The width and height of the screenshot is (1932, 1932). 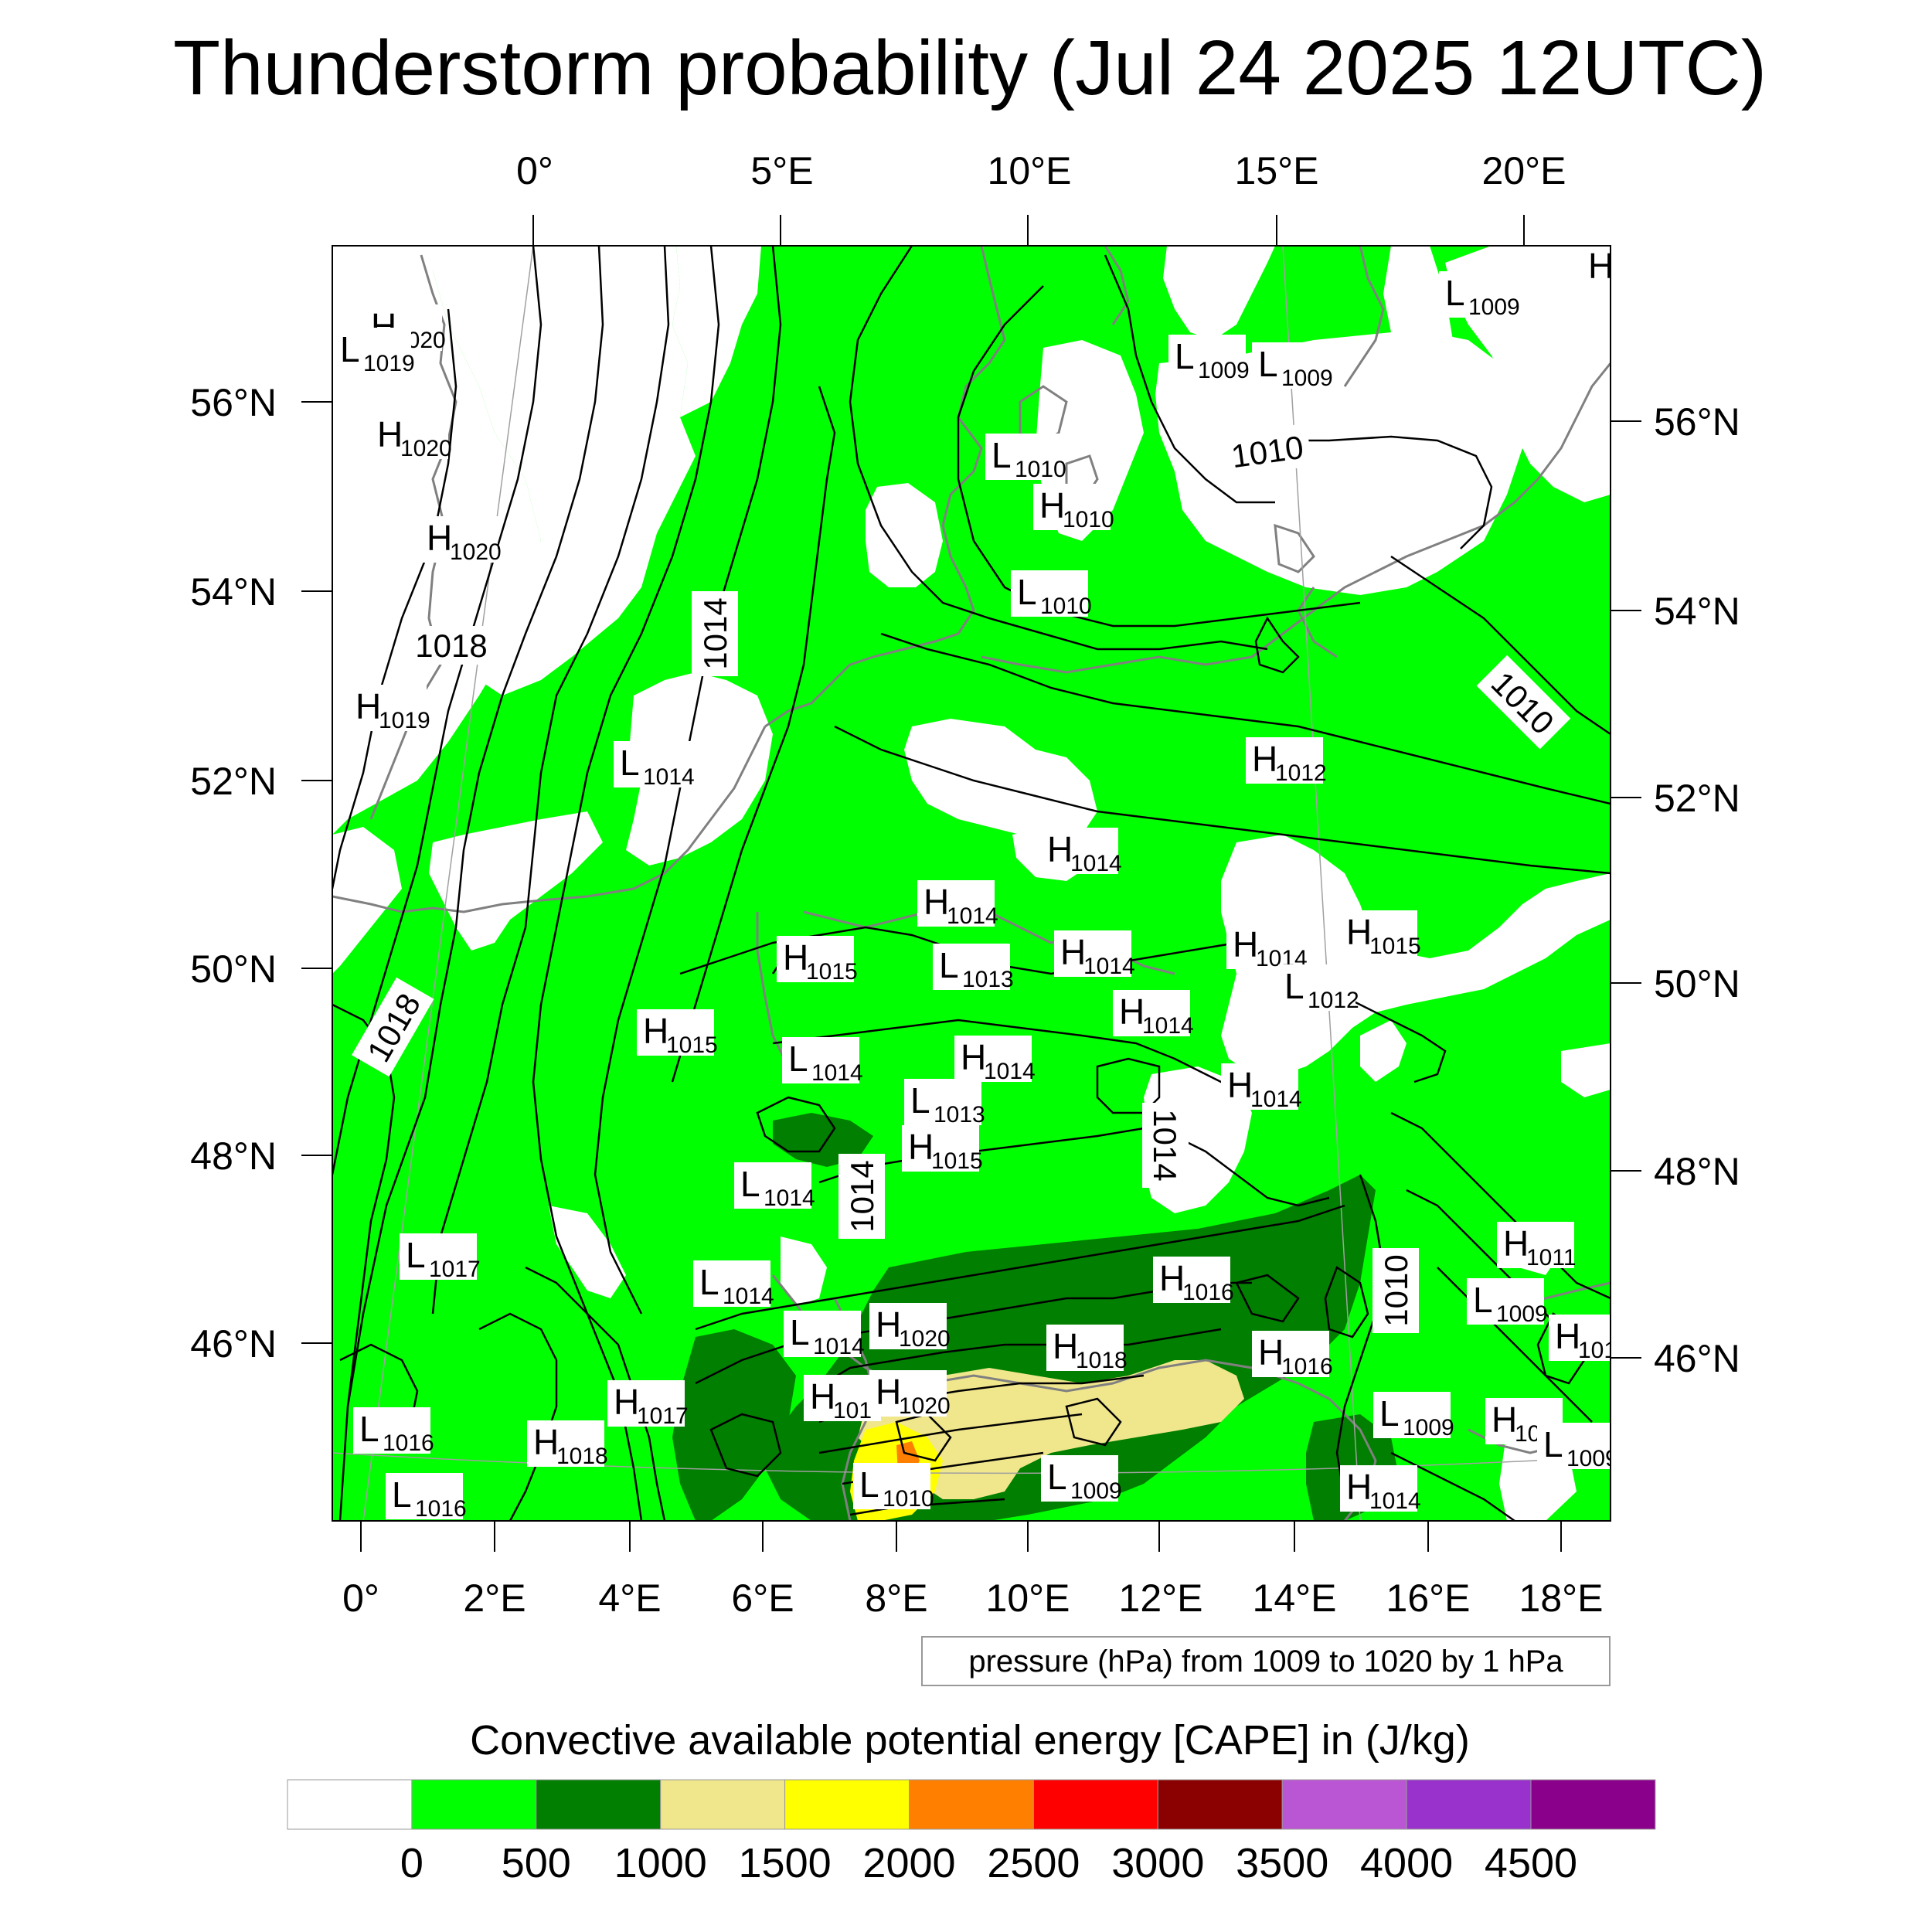 What do you see at coordinates (234, 403) in the screenshot?
I see `left-lat-label: 56°N` at bounding box center [234, 403].